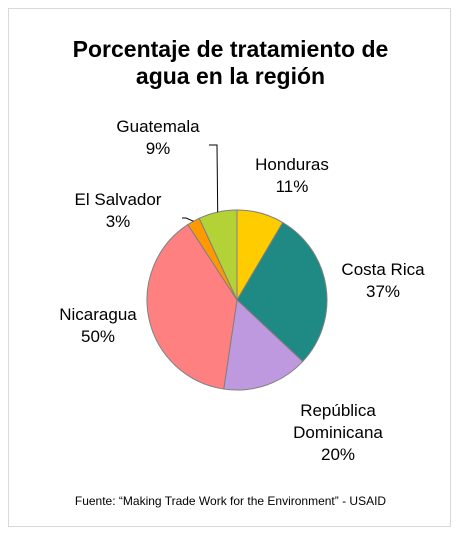  Describe the element at coordinates (218, 255) in the screenshot. I see `pie-slice-guatemala` at that location.